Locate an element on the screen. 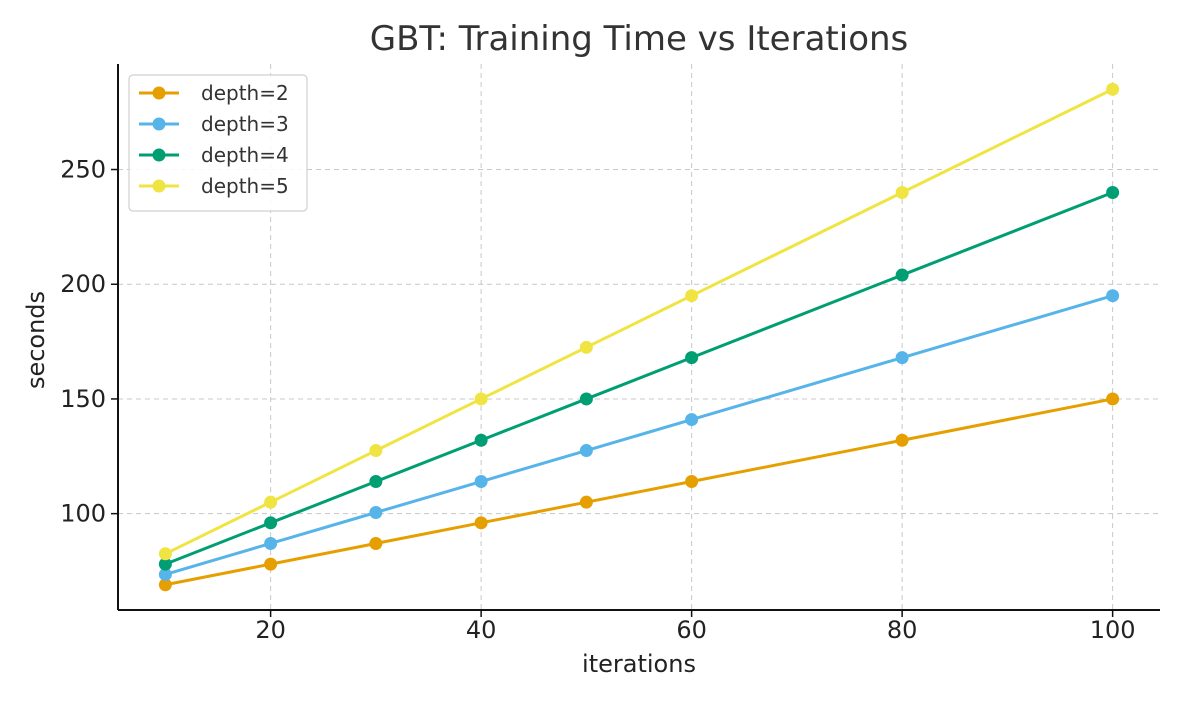 The height and width of the screenshot is (704, 1184). y-tick-label: 100 is located at coordinates (83, 514).